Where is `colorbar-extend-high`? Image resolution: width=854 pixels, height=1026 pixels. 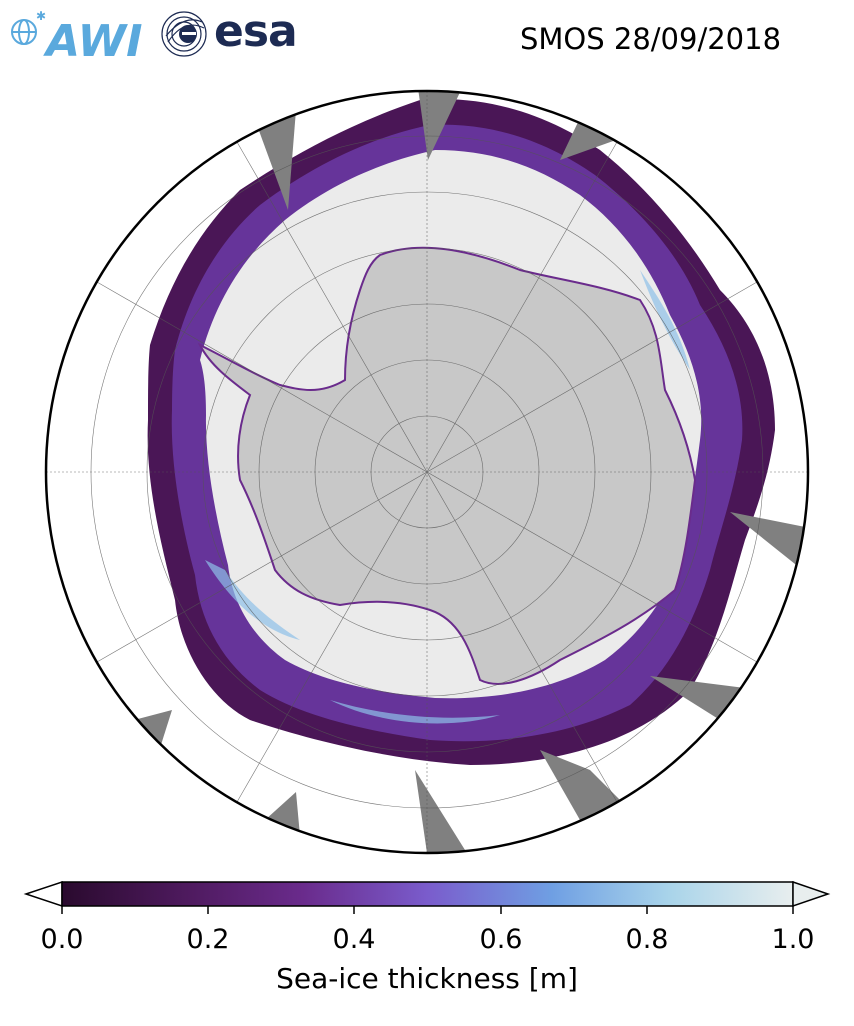 colorbar-extend-high is located at coordinates (811, 894).